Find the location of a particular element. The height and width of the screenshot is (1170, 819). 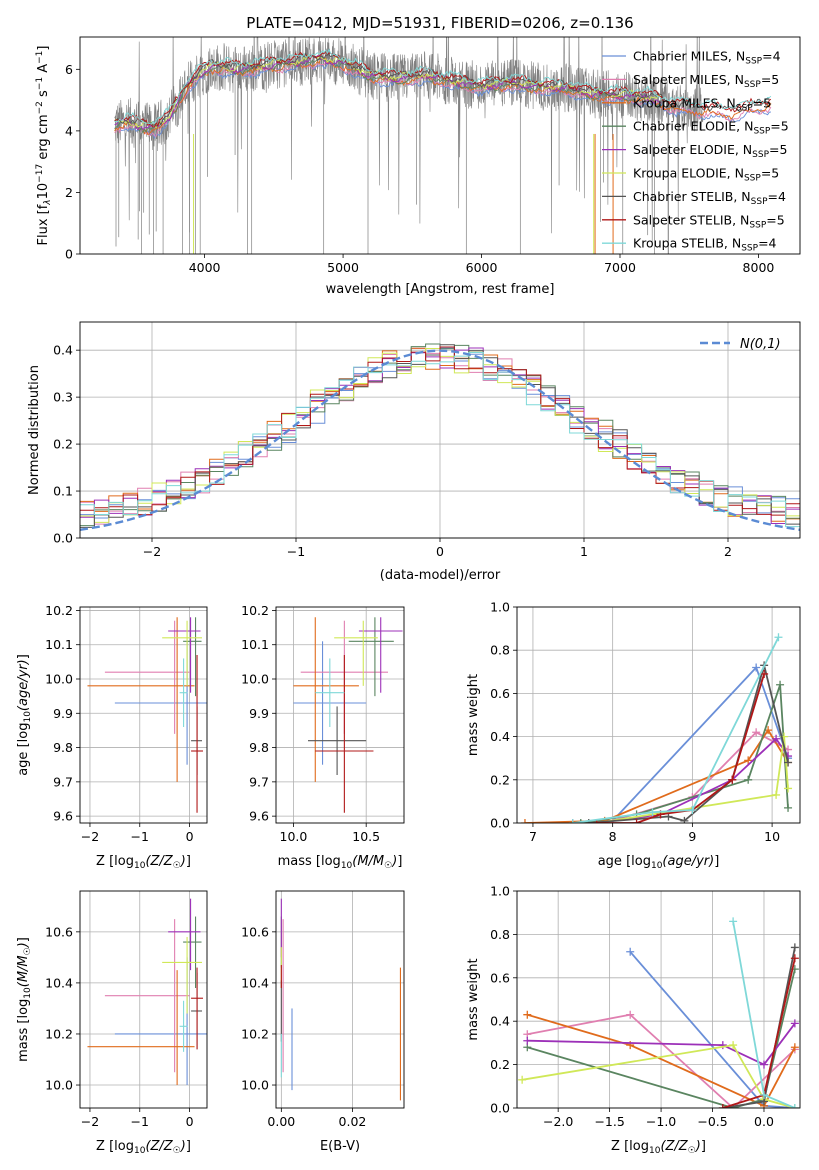

legend-label: Salpeter ELODIE, NSSP=5 is located at coordinates (710, 151).